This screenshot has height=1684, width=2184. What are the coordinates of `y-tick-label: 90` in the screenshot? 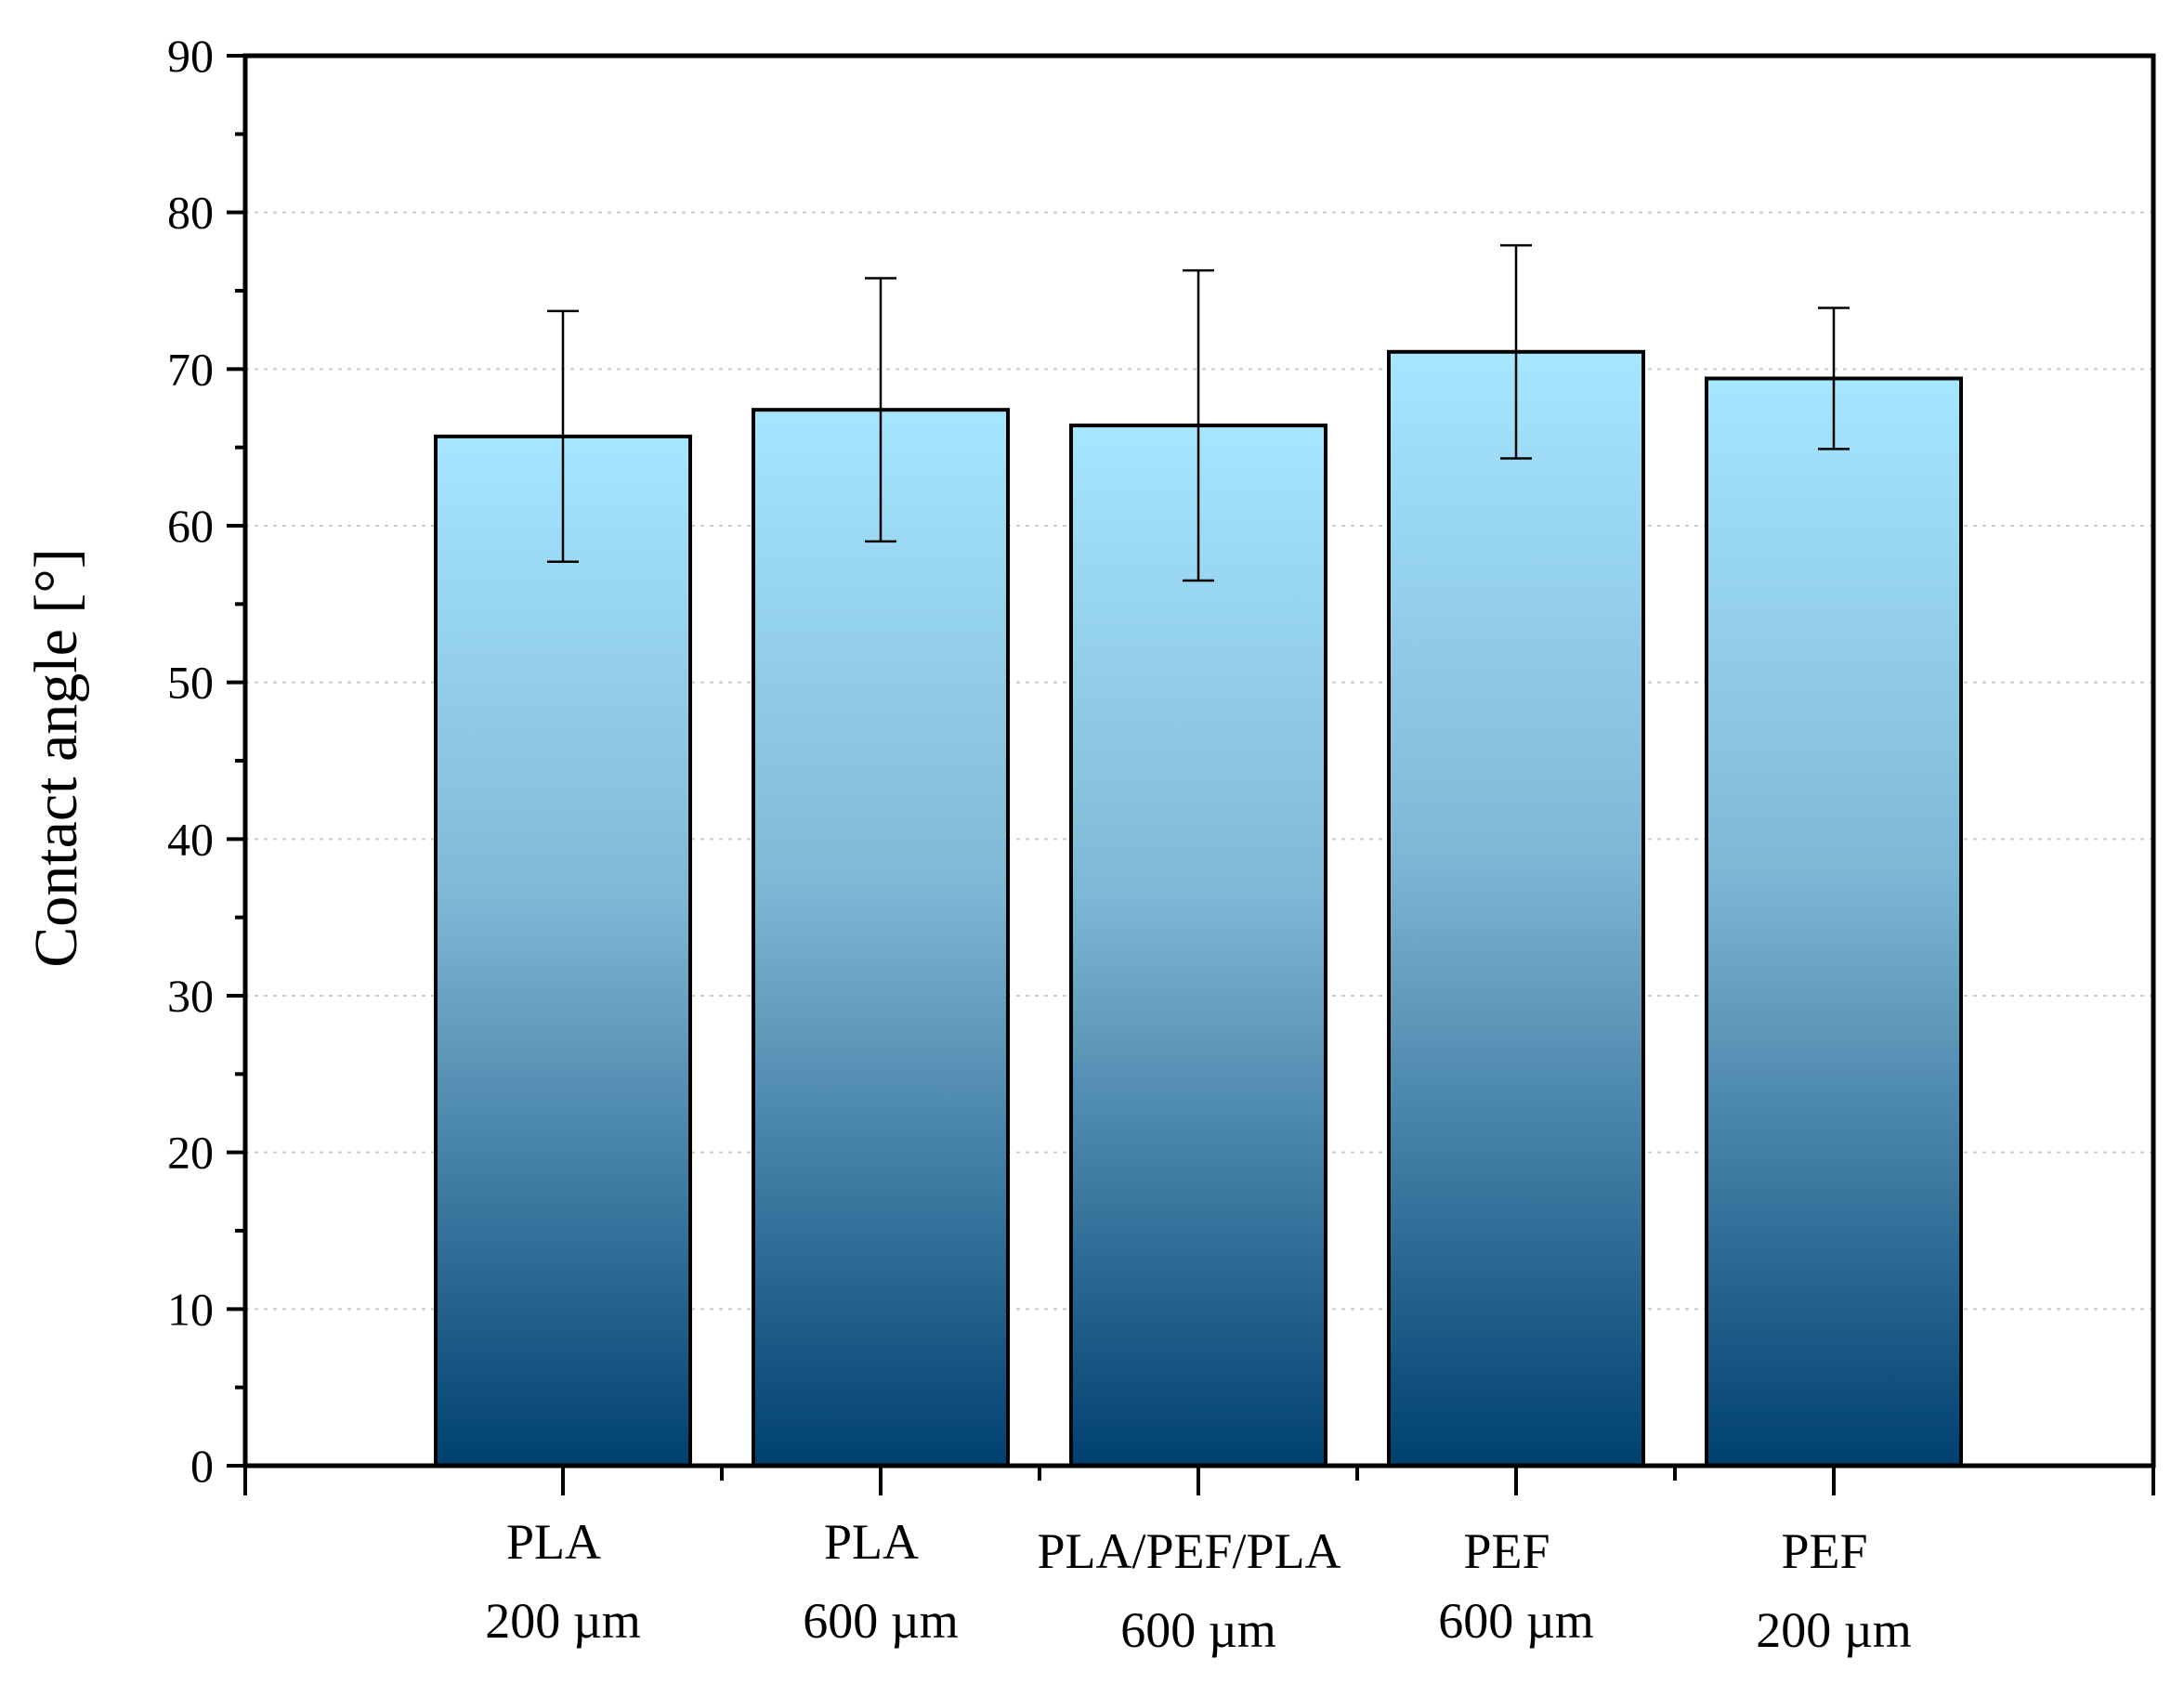 It's located at (190, 56).